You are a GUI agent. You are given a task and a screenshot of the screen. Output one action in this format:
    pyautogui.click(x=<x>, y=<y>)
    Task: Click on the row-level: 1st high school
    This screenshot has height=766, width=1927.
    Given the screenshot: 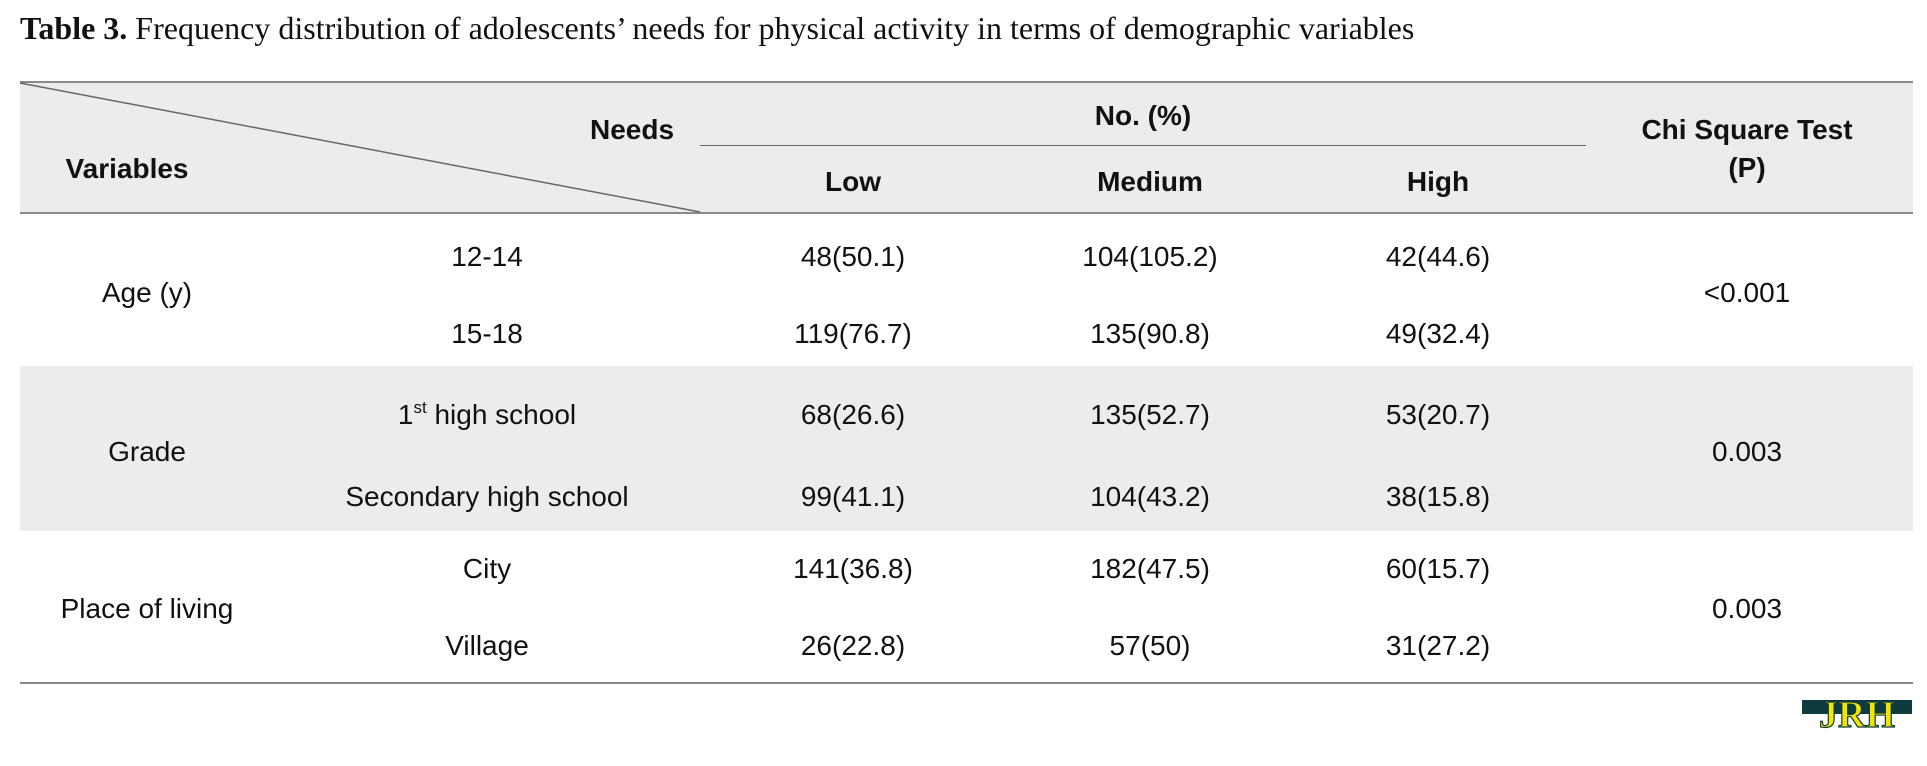 What is the action you would take?
    pyautogui.click(x=487, y=415)
    